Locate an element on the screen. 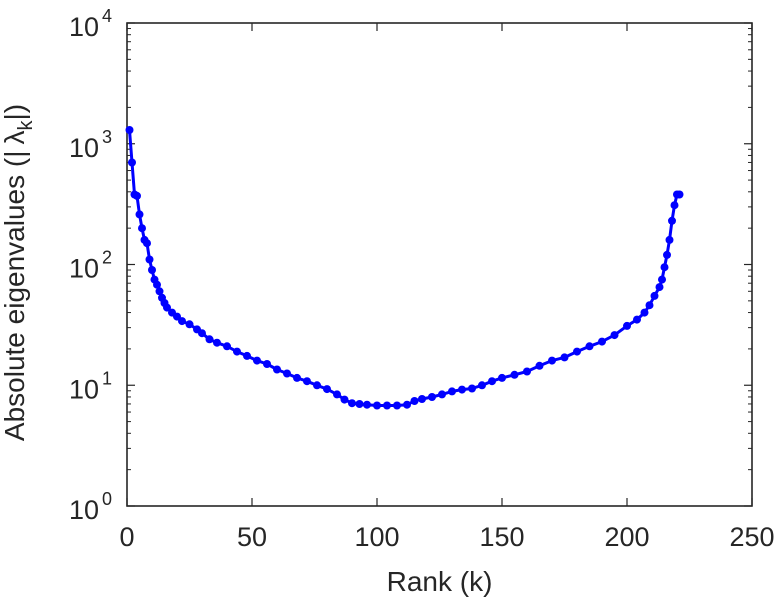 This screenshot has width=783, height=600. y-axis-label-suffix: |) is located at coordinates (15, 112).